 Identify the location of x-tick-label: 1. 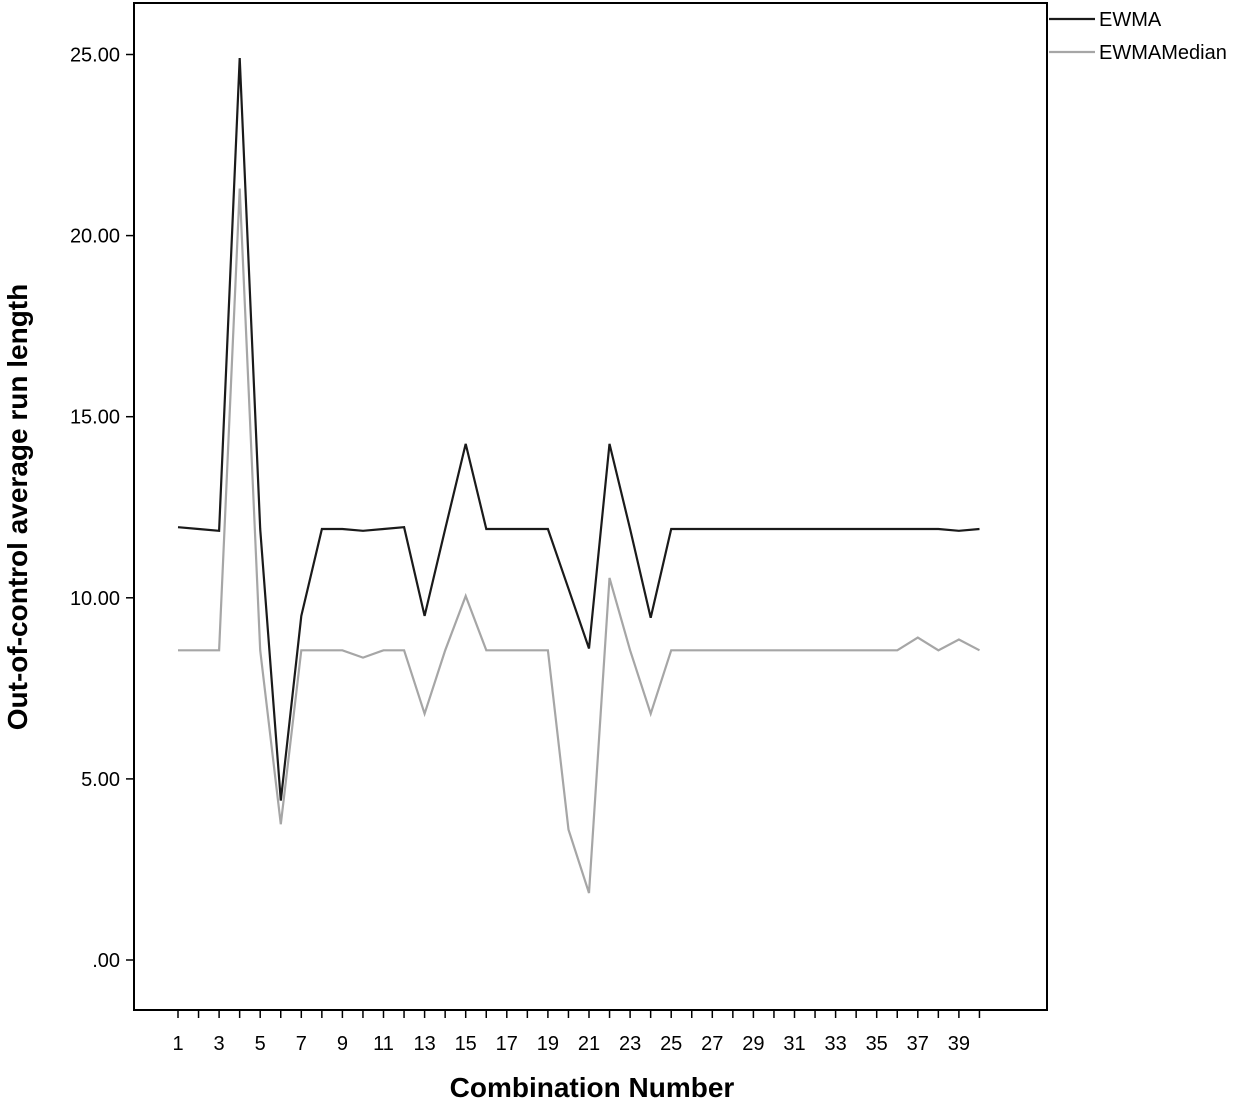
(177, 1044).